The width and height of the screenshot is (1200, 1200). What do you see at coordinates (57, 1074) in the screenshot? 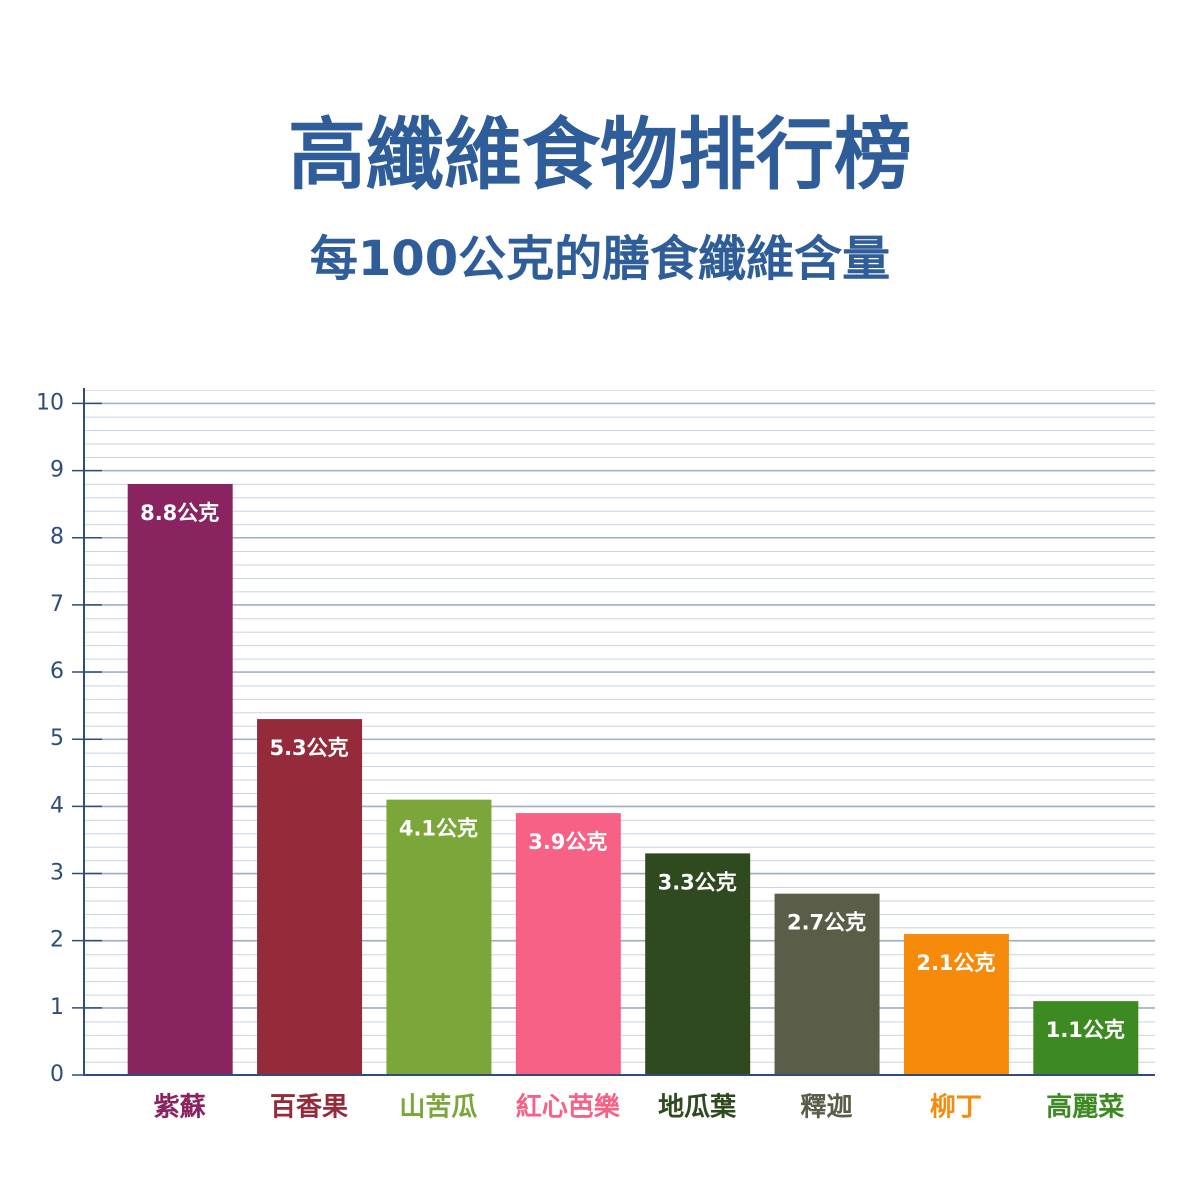
I see `y-tick-label: 0` at bounding box center [57, 1074].